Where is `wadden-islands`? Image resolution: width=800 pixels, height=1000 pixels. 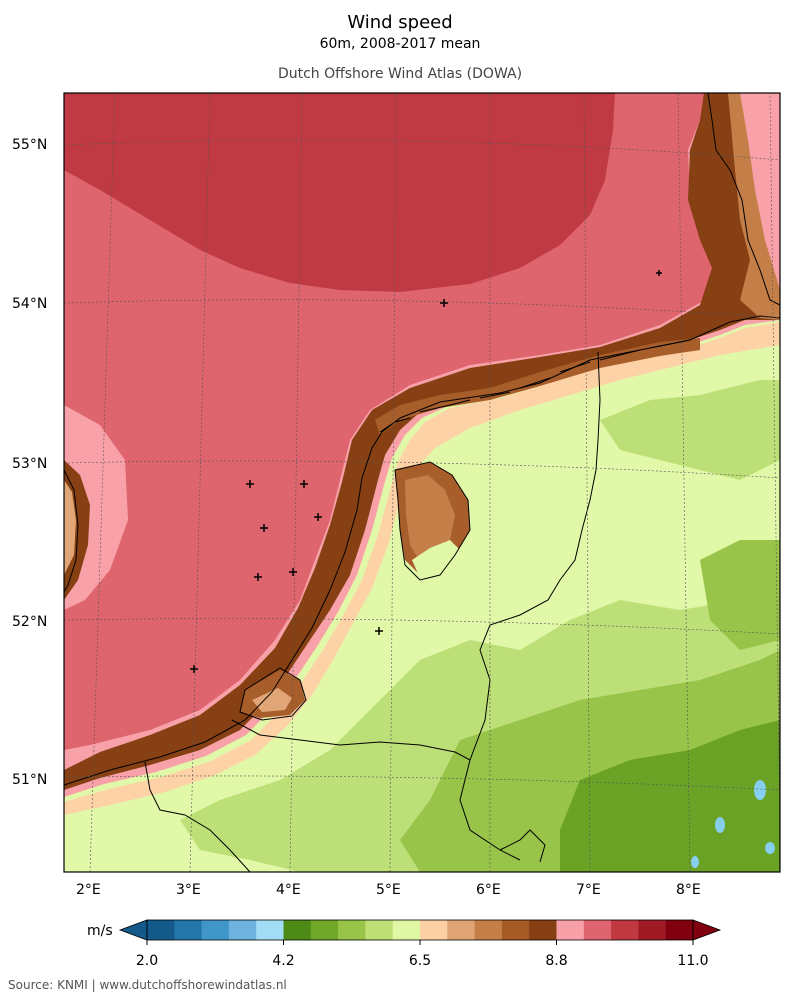 wadden-islands is located at coordinates (537, 386).